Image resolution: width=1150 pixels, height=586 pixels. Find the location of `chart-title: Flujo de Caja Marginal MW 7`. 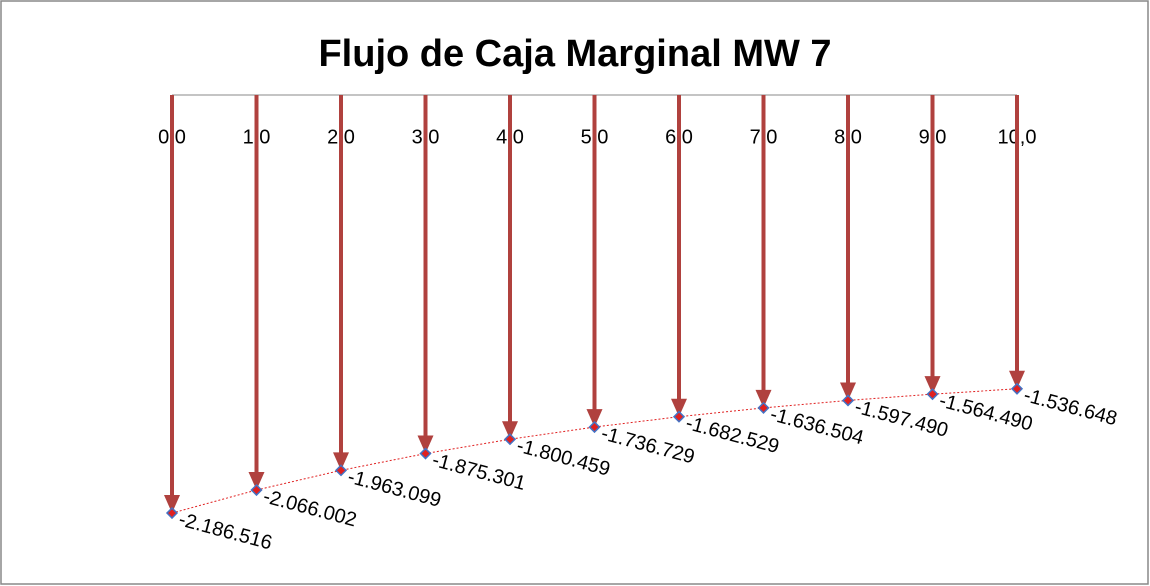

chart-title: Flujo de Caja Marginal MW 7 is located at coordinates (574, 54).